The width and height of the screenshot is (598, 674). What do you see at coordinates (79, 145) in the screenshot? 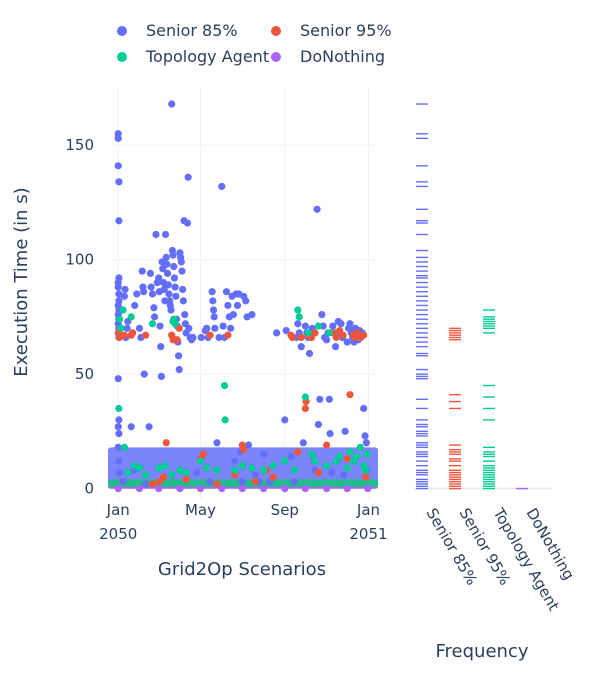
I see `y-tick-label: 150` at bounding box center [79, 145].